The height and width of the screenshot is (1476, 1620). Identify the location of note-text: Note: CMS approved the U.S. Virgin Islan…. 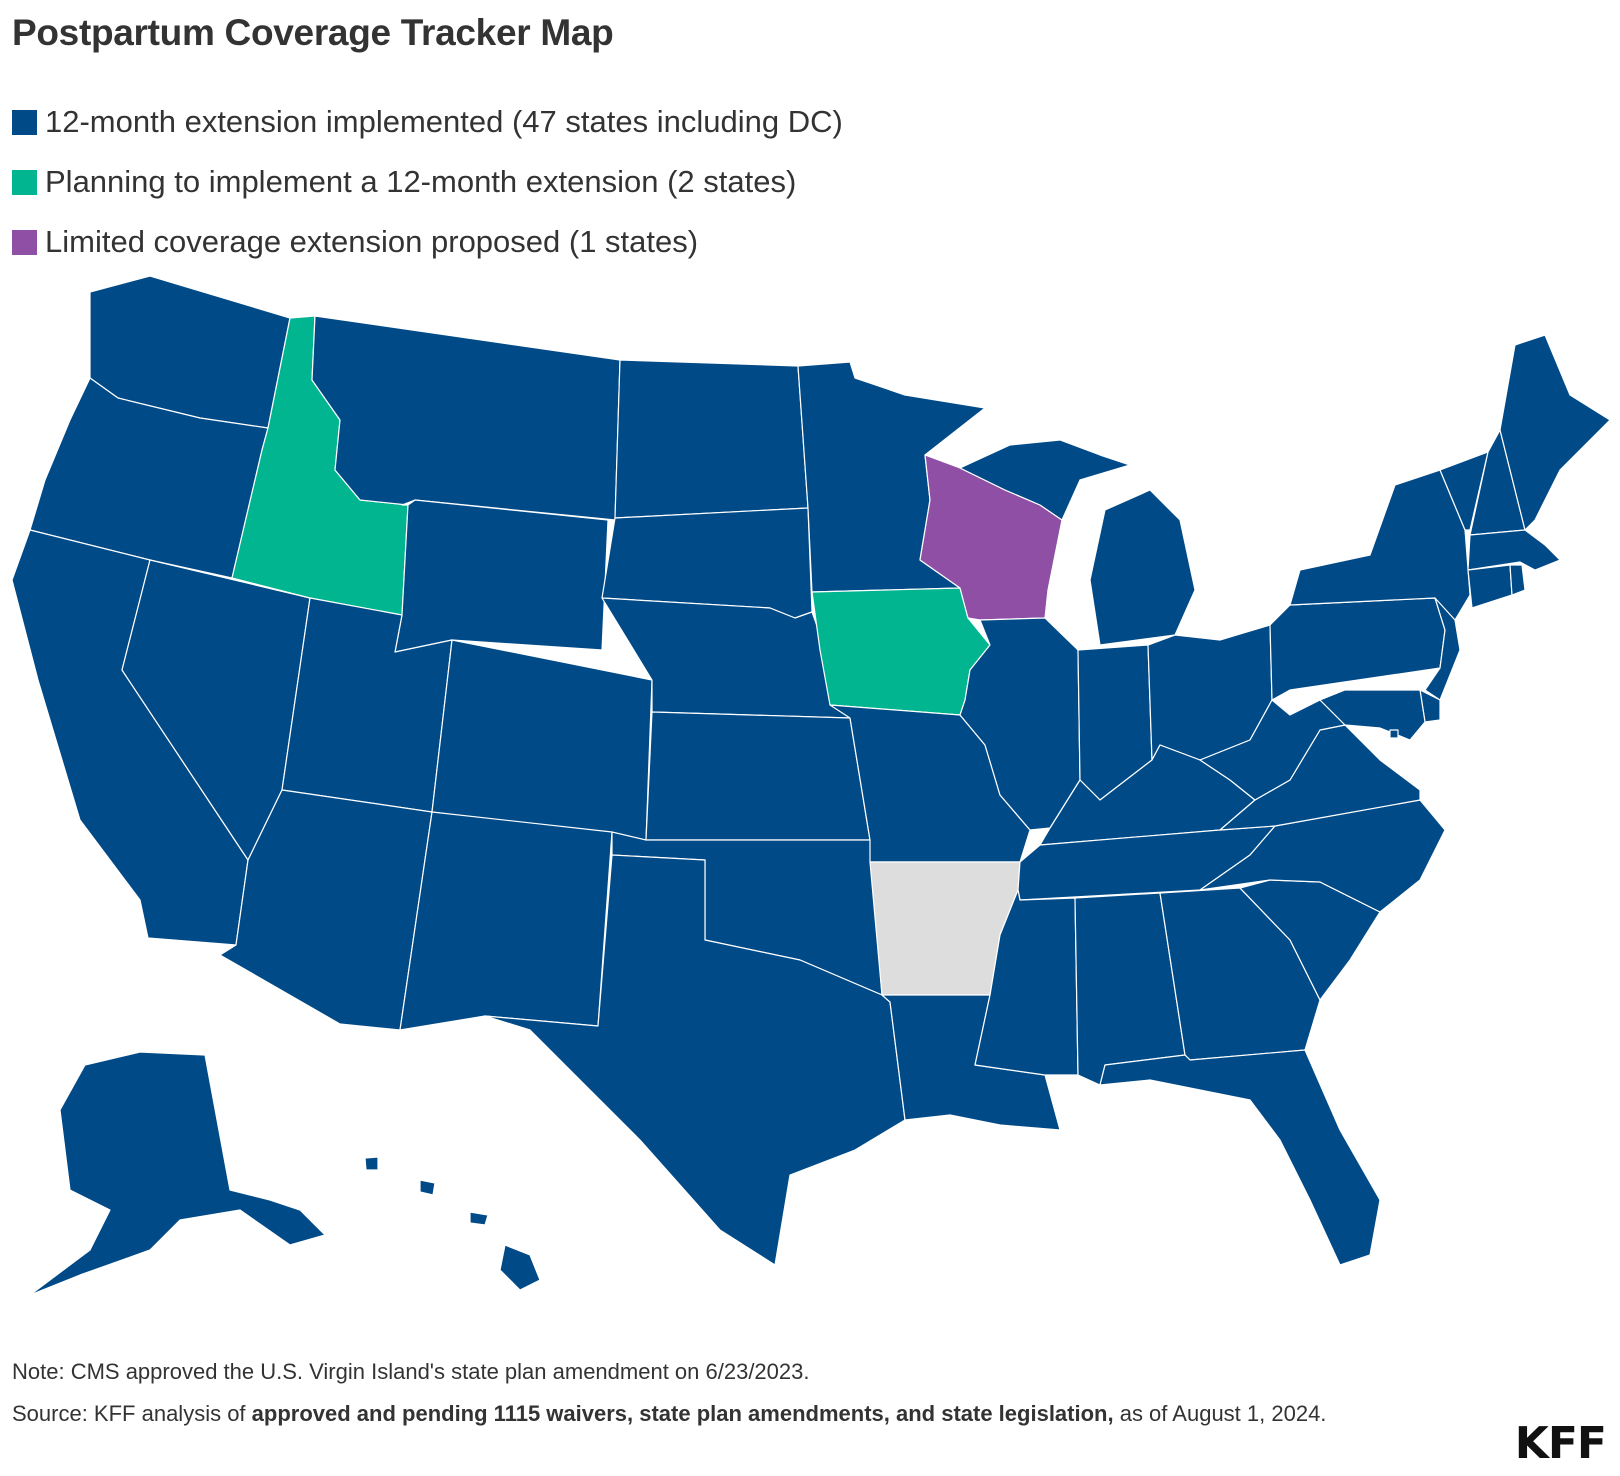
(411, 1371).